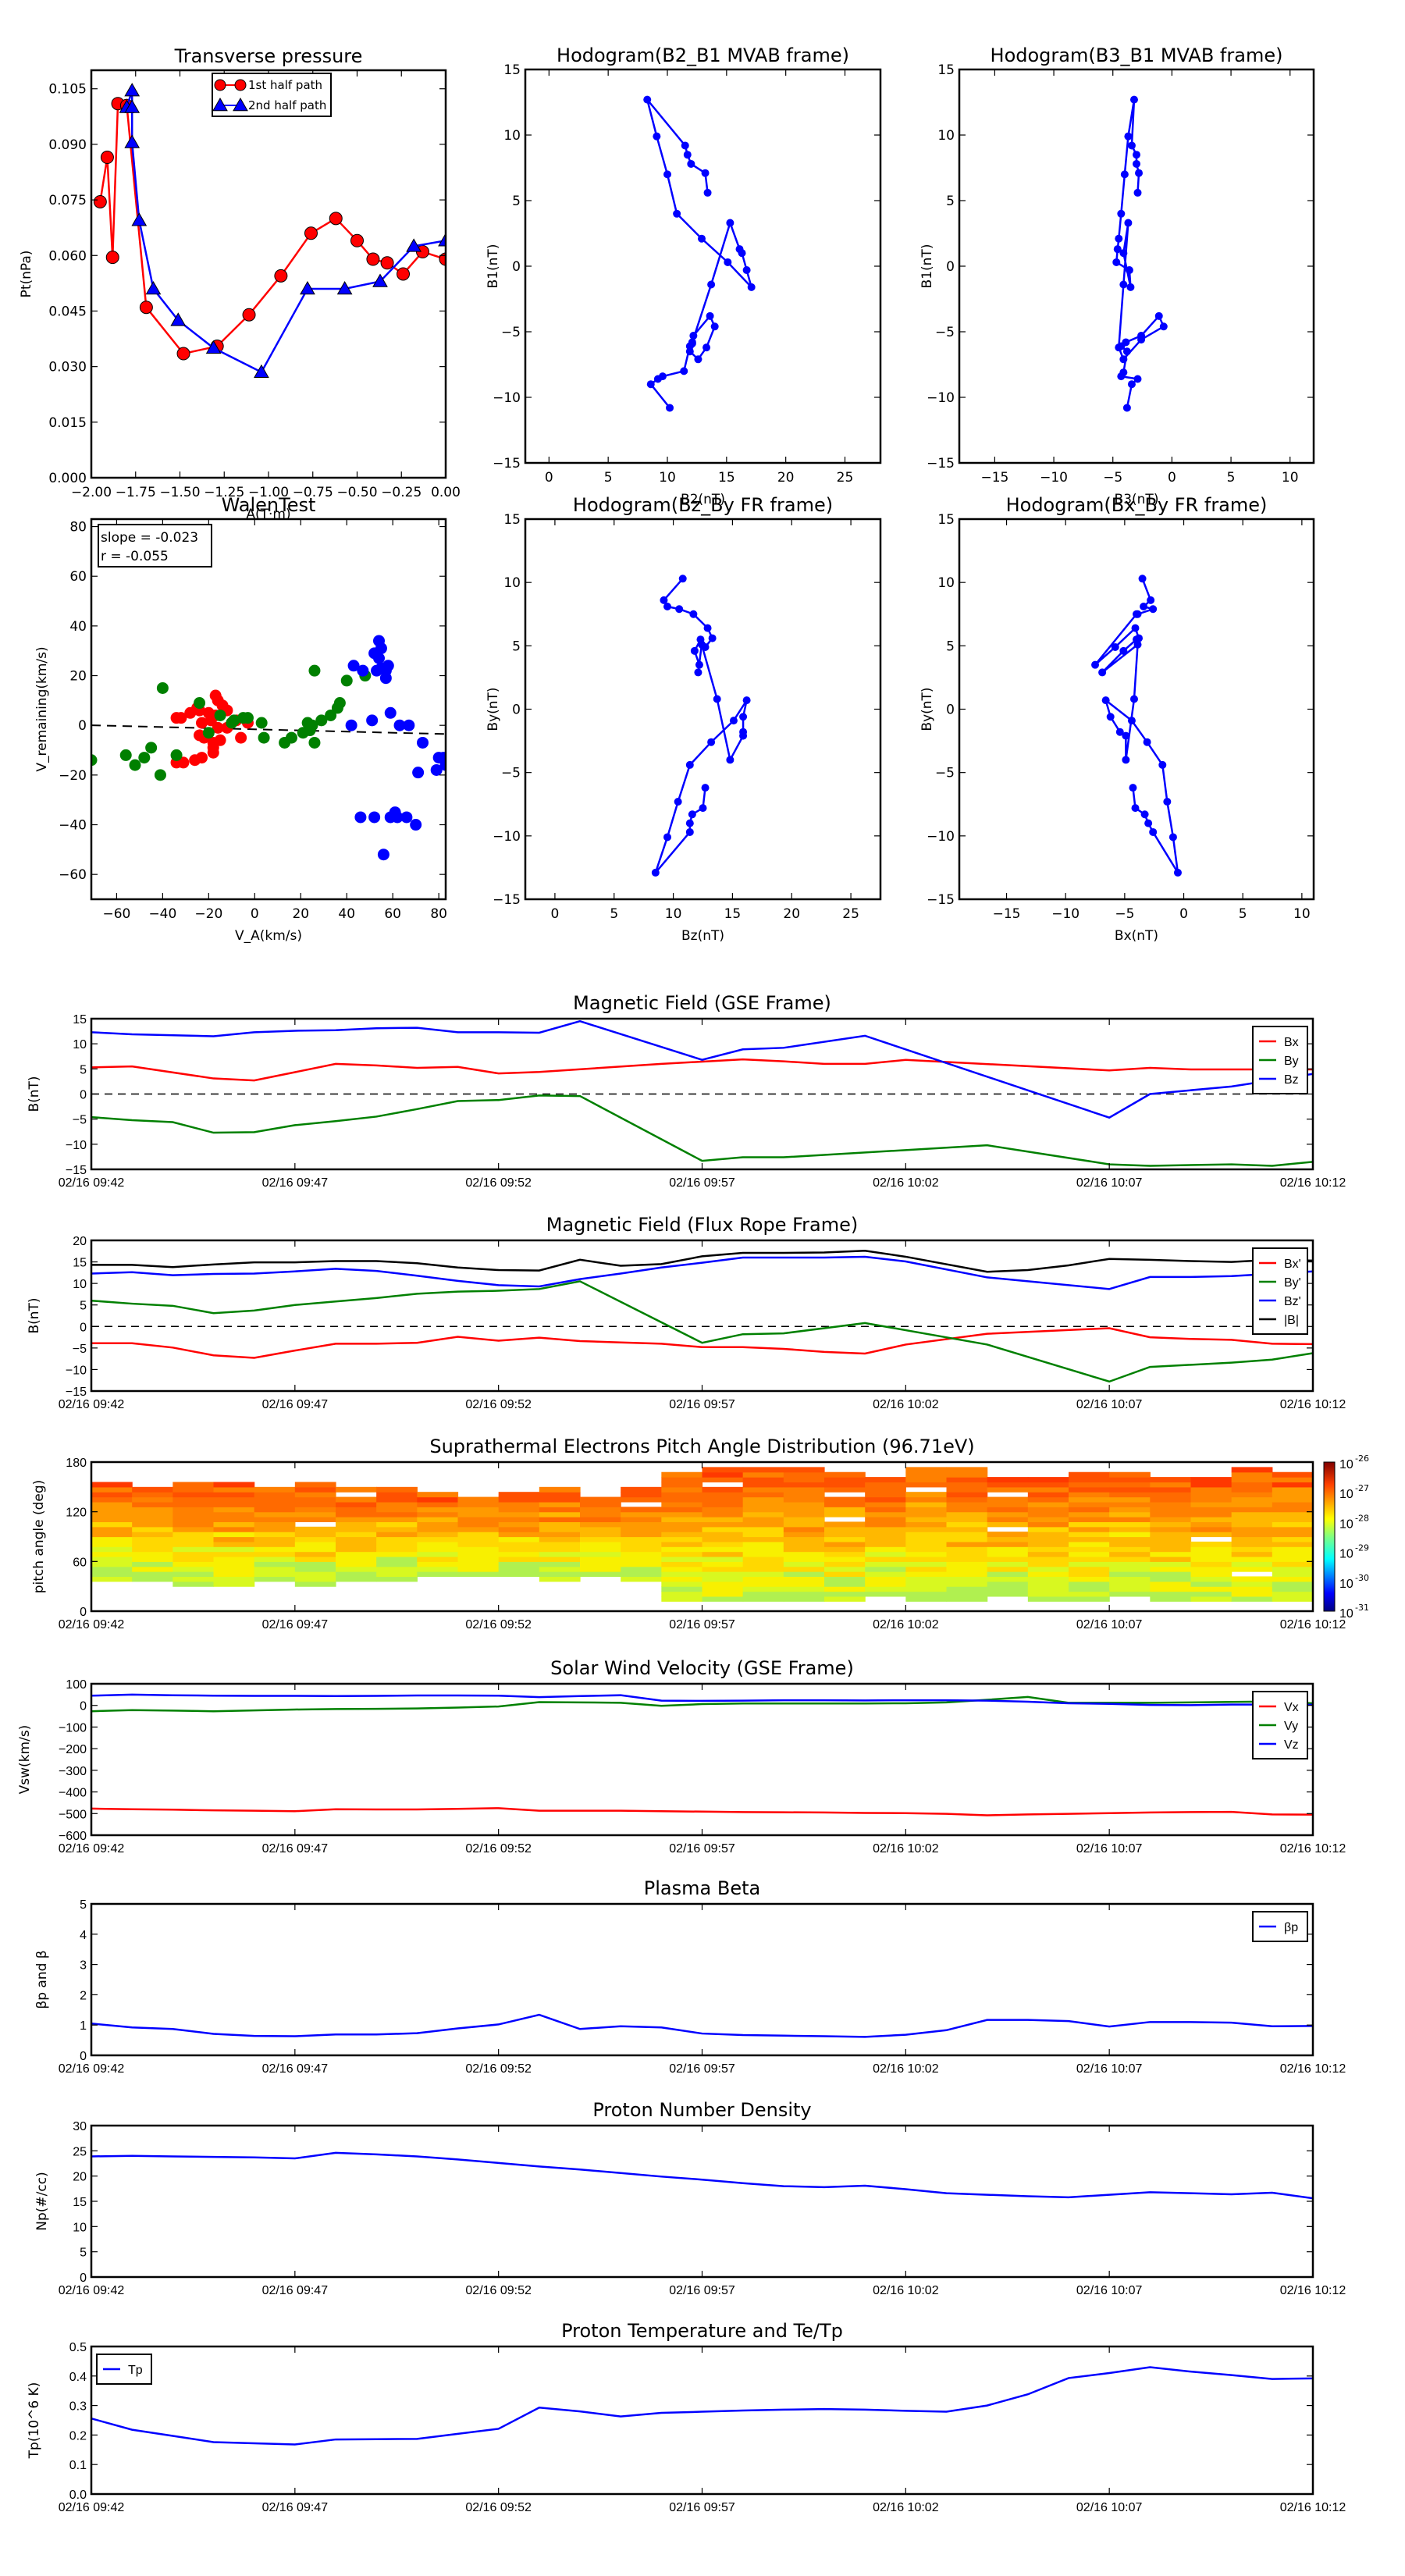 The width and height of the screenshot is (1405, 2576). What do you see at coordinates (84, 1069) in the screenshot?
I see `y-tick-label: 5` at bounding box center [84, 1069].